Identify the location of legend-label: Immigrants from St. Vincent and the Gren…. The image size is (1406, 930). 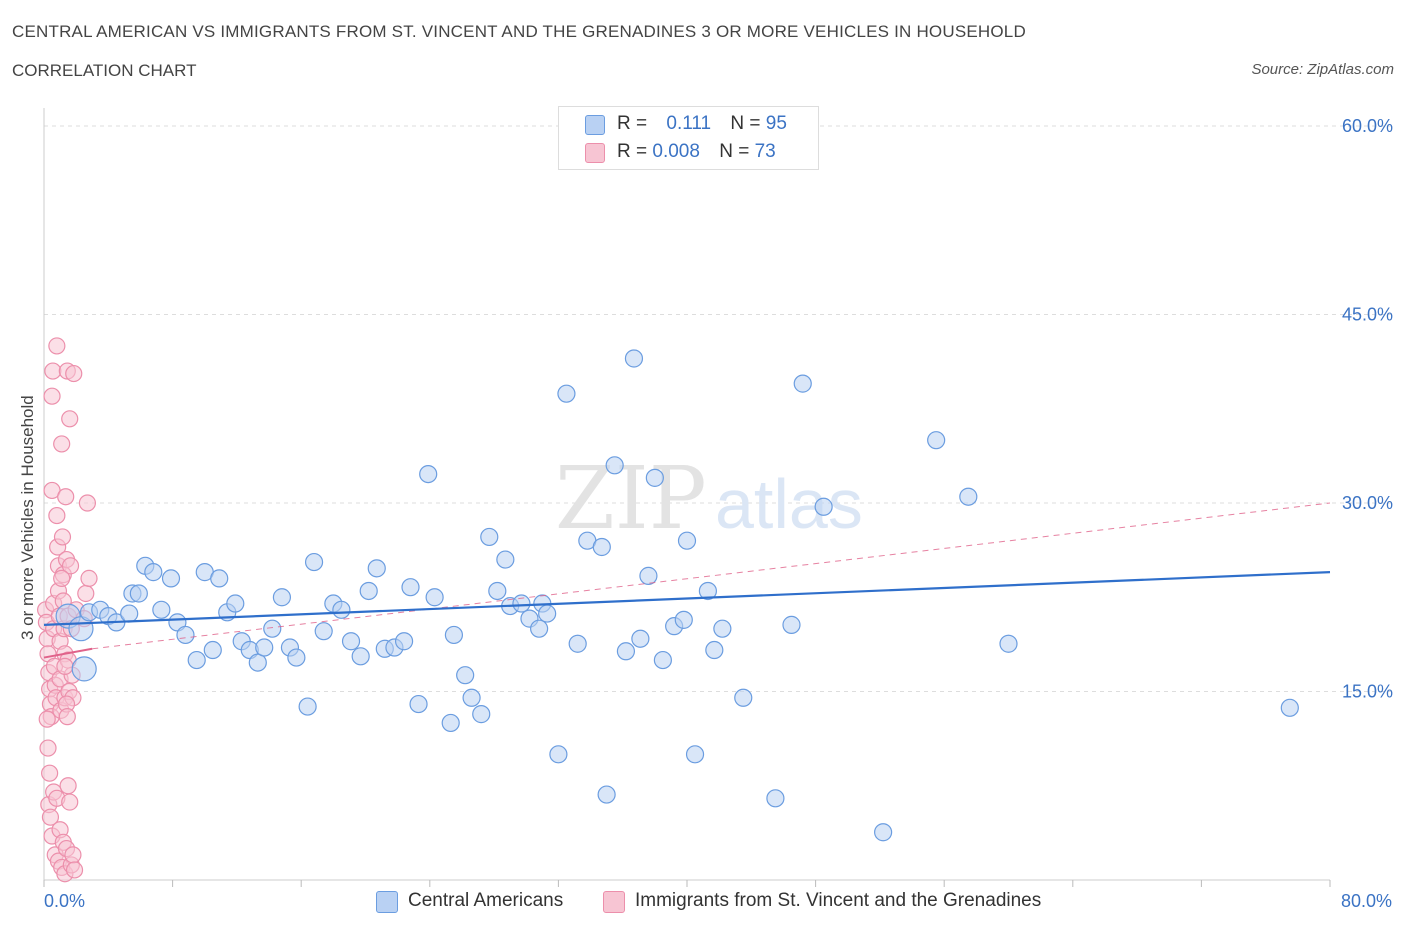
(838, 900).